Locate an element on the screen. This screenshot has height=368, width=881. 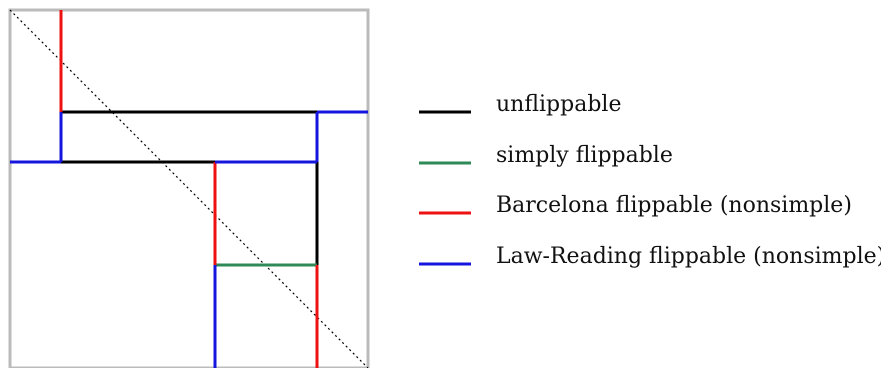
legend-label-barcelona-flippable: Barcelona flippable (nonsimple) is located at coordinates (674, 205).